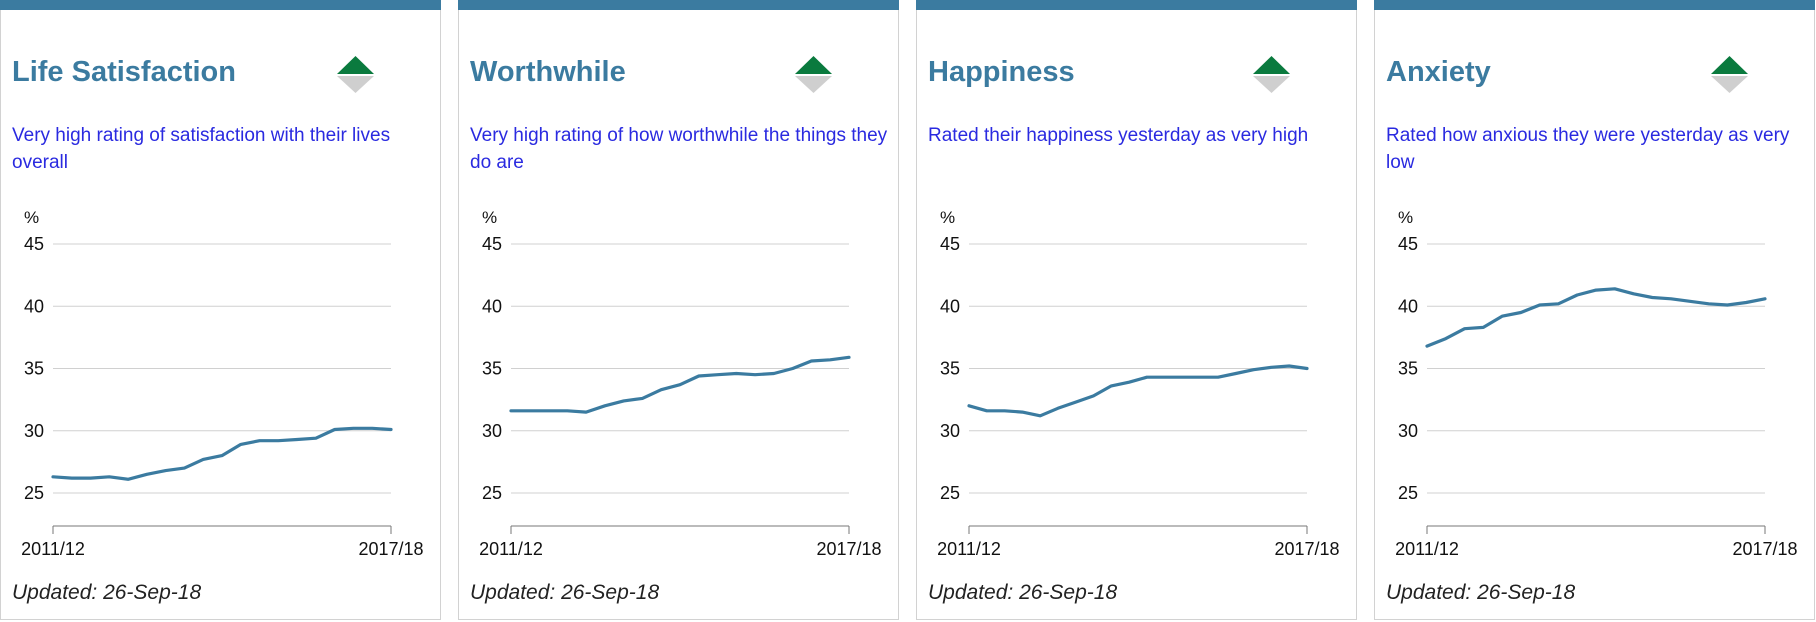 The width and height of the screenshot is (1816, 622). I want to click on card-title: Worthwhile, so click(548, 72).